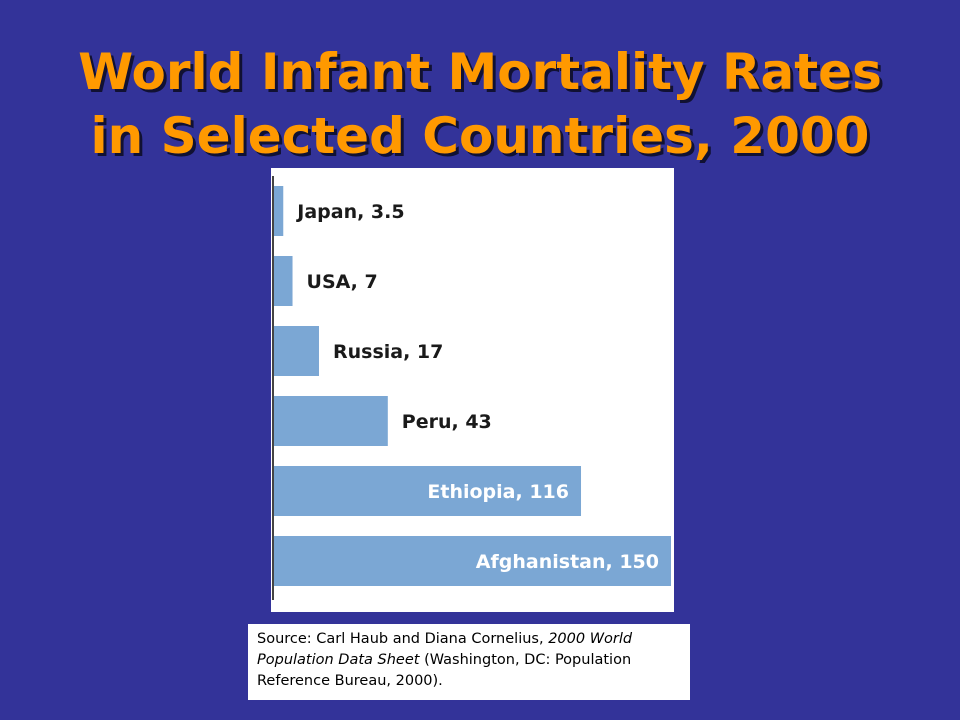 This screenshot has width=960, height=720. I want to click on bar-label-peru: Peru, 43, so click(447, 422).